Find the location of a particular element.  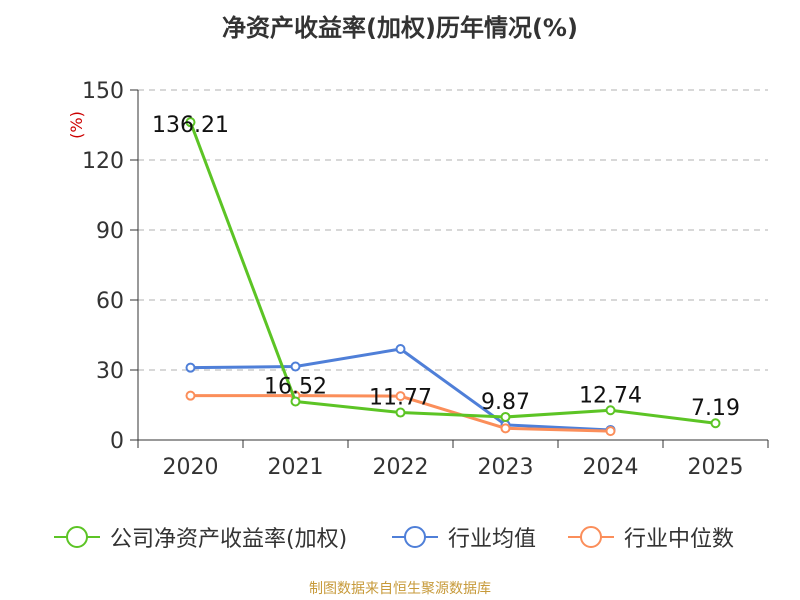

legend-label-company: 公司净资产收益率(加权) is located at coordinates (229, 539).